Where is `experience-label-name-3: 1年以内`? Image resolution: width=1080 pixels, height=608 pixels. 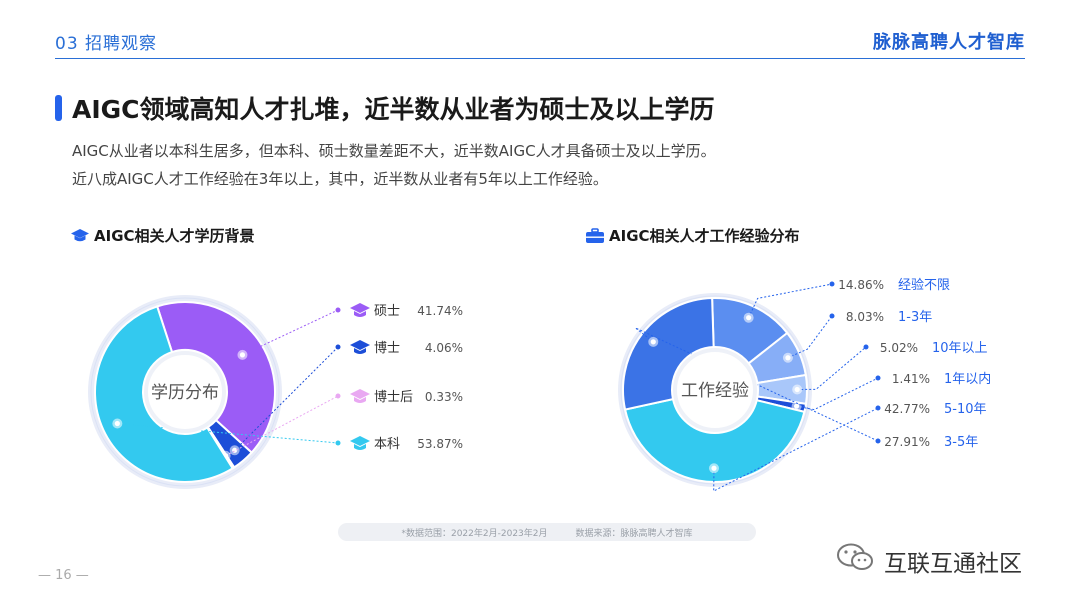 experience-label-name-3: 1年以内 is located at coordinates (967, 379).